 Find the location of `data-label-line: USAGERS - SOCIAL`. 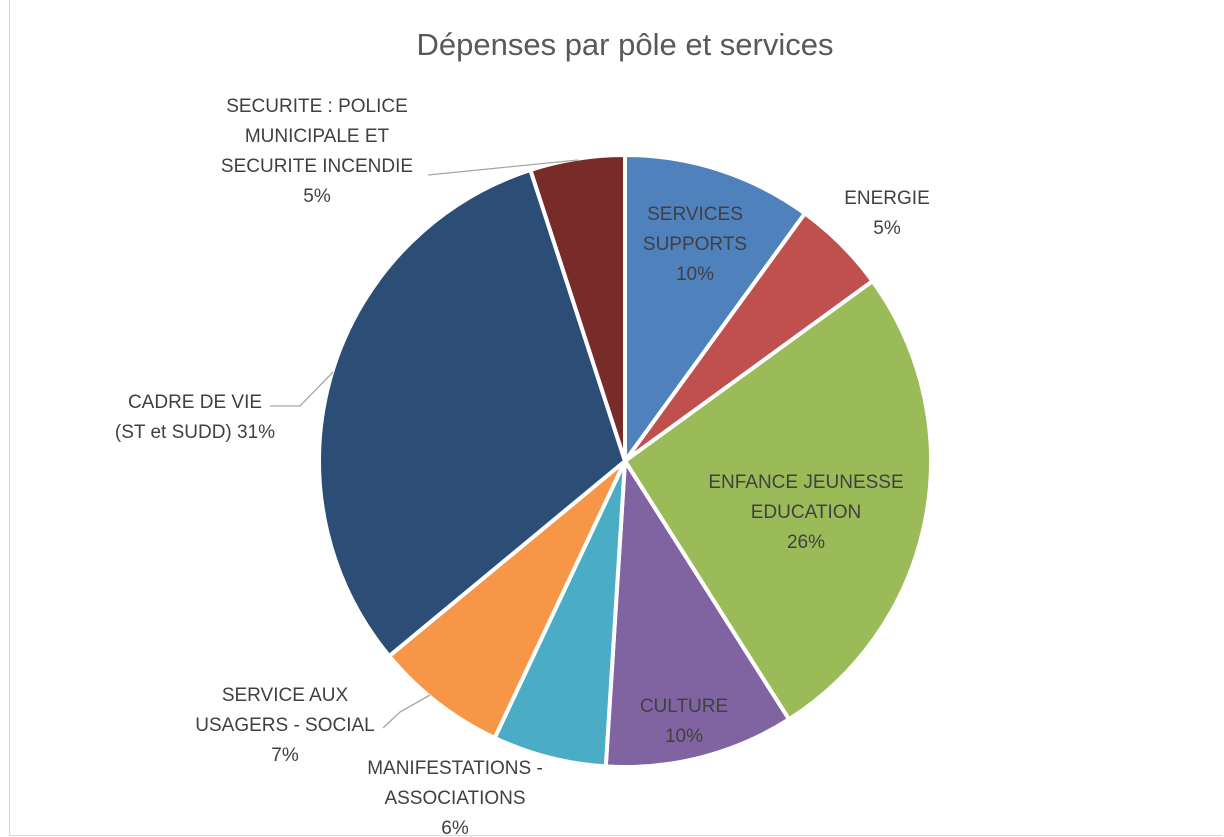

data-label-line: USAGERS - SOCIAL is located at coordinates (285, 725).